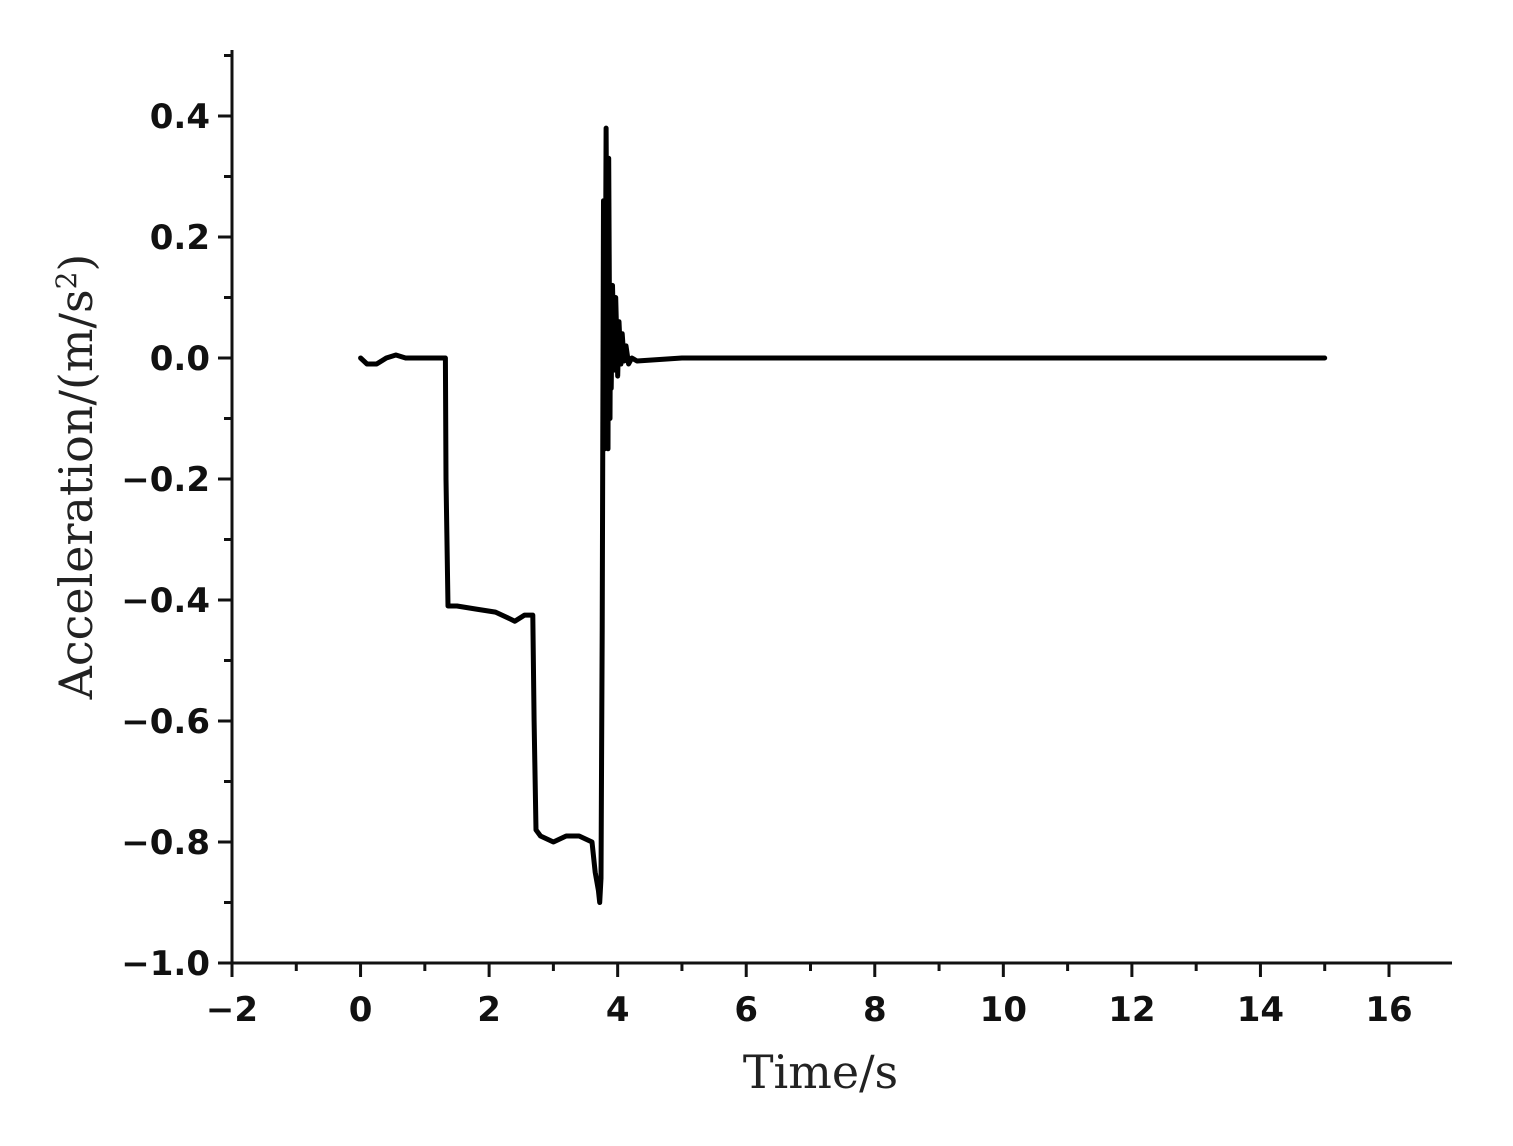  What do you see at coordinates (76, 494) in the screenshot?
I see `y-axis-title-main: Acceleration/(m/s` at bounding box center [76, 494].